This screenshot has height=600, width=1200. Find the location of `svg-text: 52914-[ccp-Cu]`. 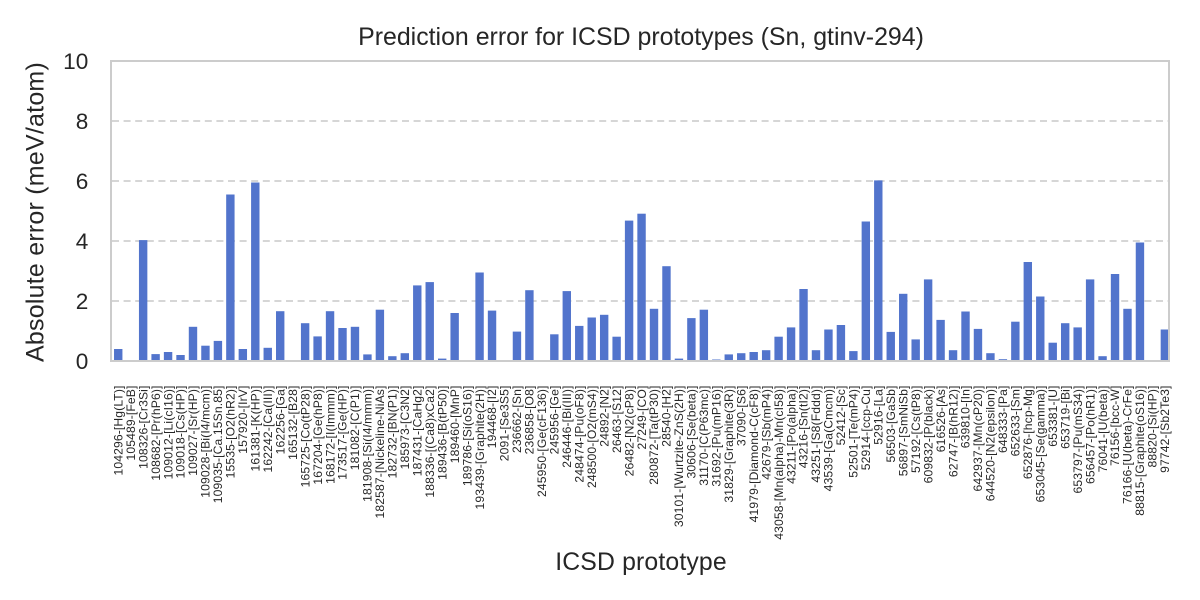

svg-text: 52914-[ccp-Cu] is located at coordinates (866, 428).